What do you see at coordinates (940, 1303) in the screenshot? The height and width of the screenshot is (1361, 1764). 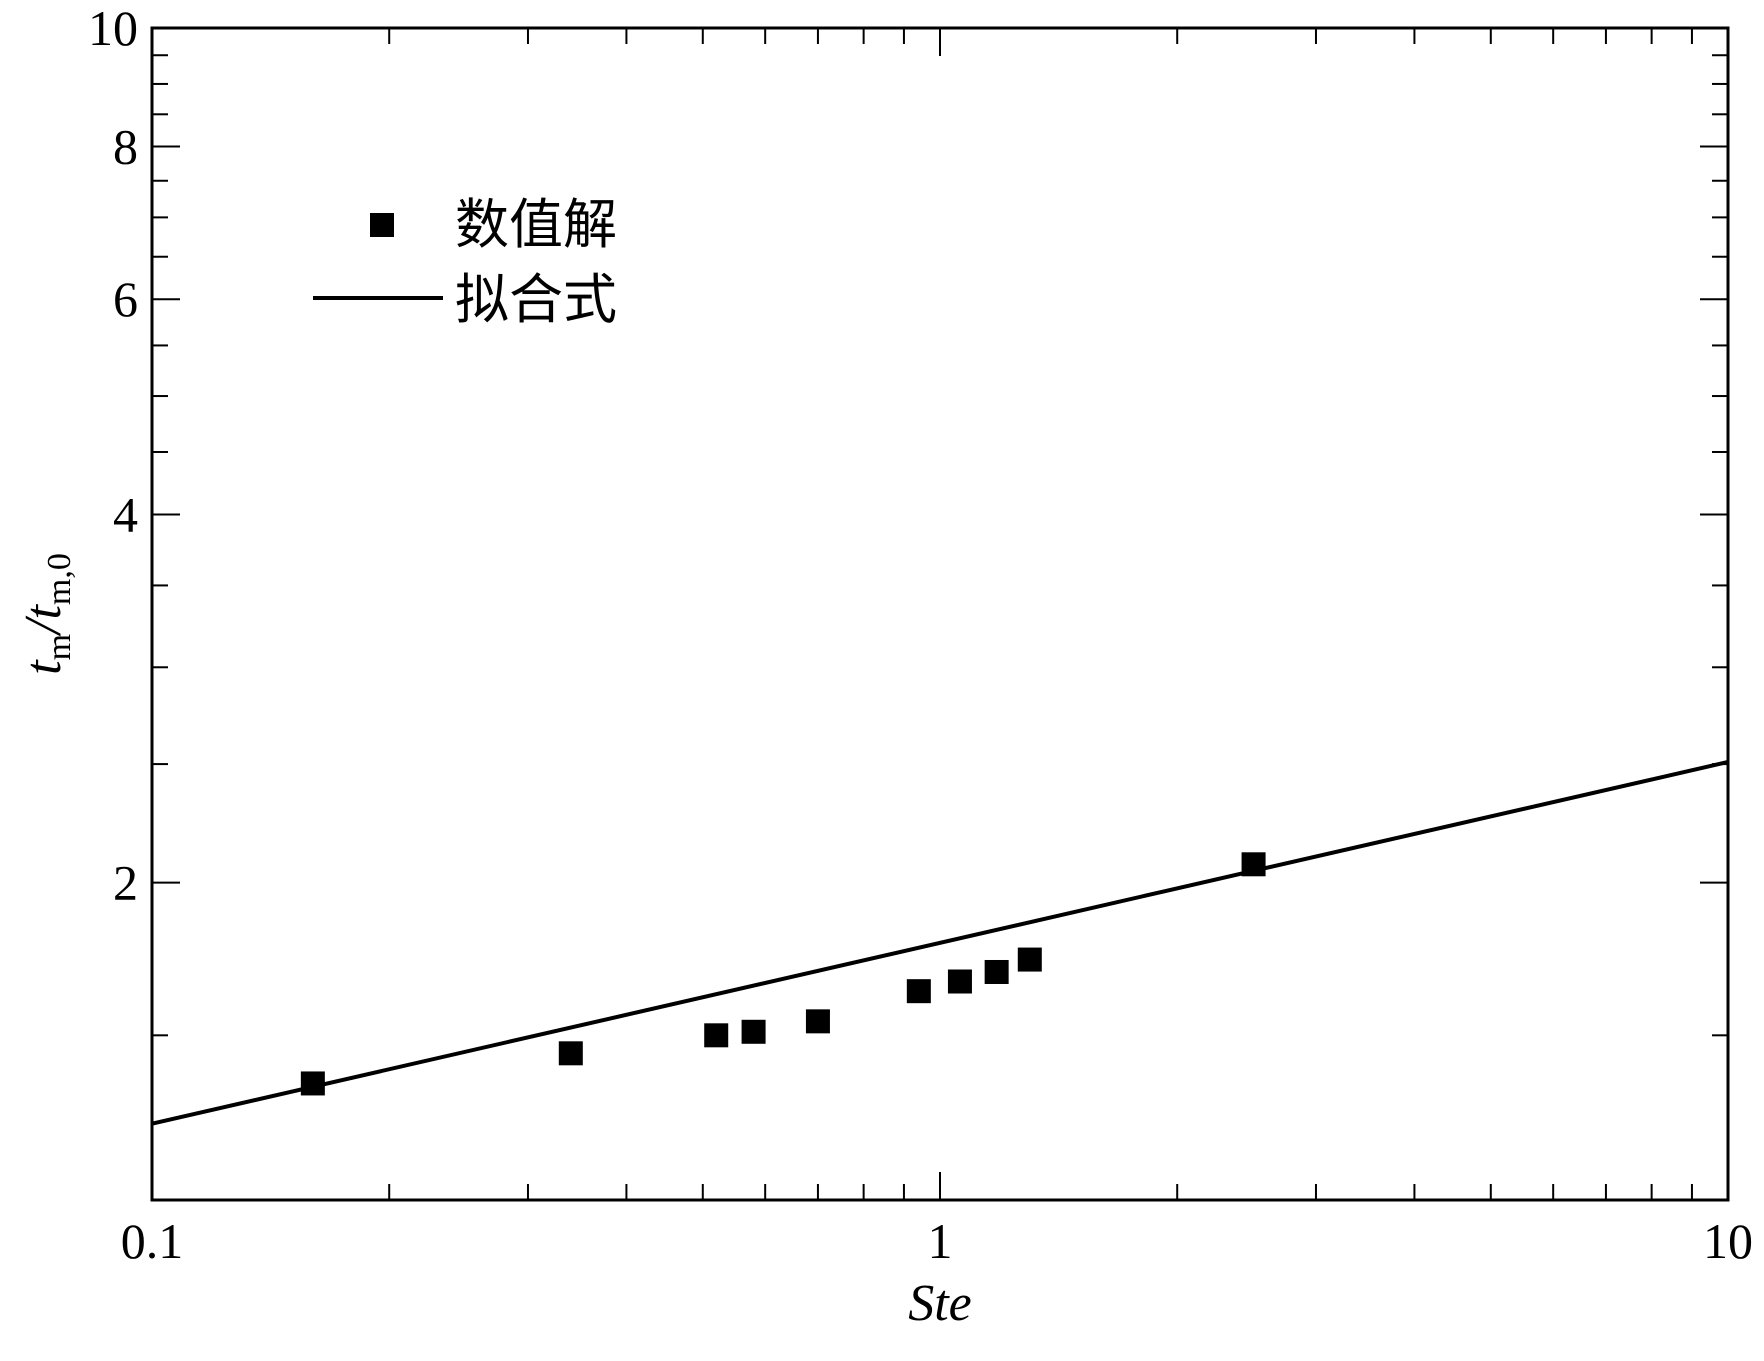 I see `x-axis-title: Ste` at bounding box center [940, 1303].